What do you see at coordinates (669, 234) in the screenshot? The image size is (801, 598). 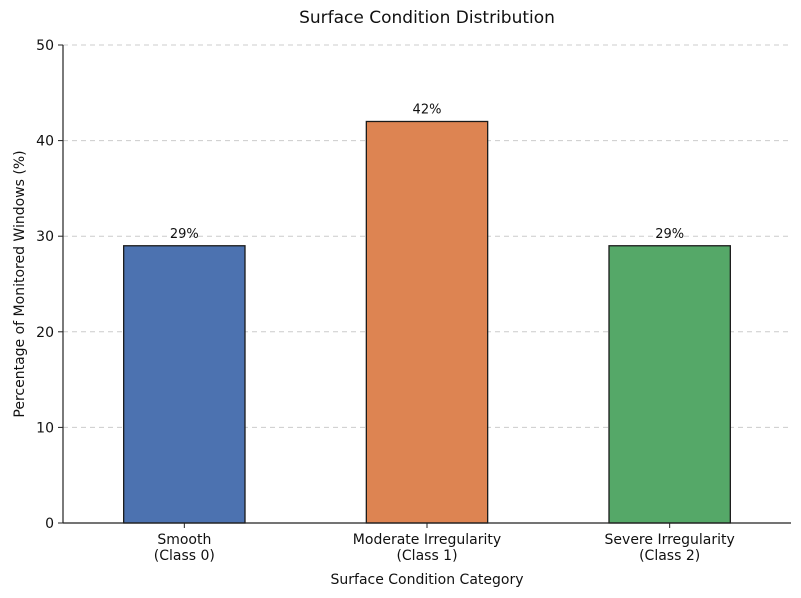 I see `data-label-3: 29%` at bounding box center [669, 234].